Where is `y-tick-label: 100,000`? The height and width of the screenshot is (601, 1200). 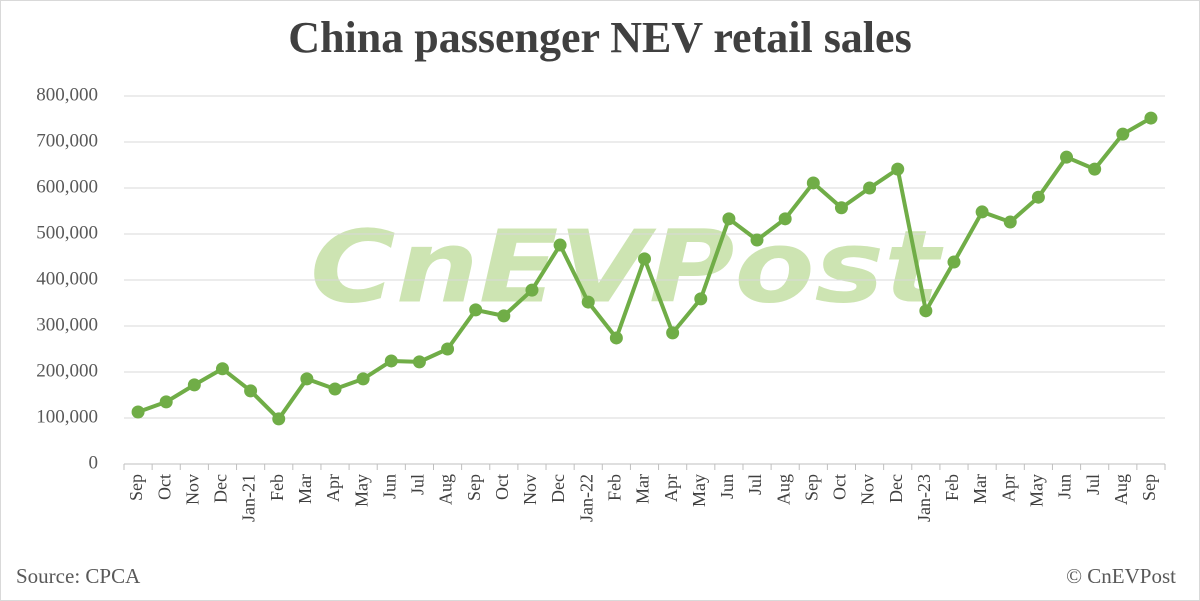
y-tick-label: 100,000 is located at coordinates (67, 416).